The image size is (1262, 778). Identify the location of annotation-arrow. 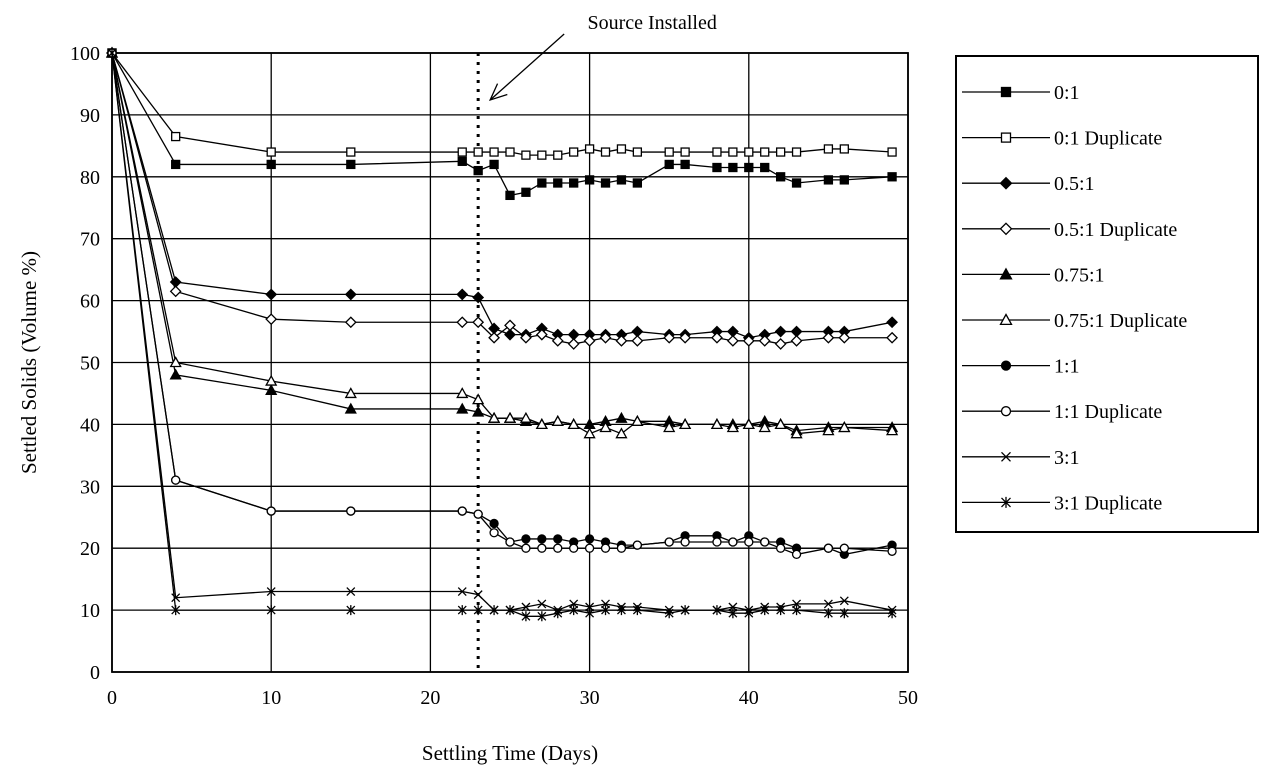
(527, 67).